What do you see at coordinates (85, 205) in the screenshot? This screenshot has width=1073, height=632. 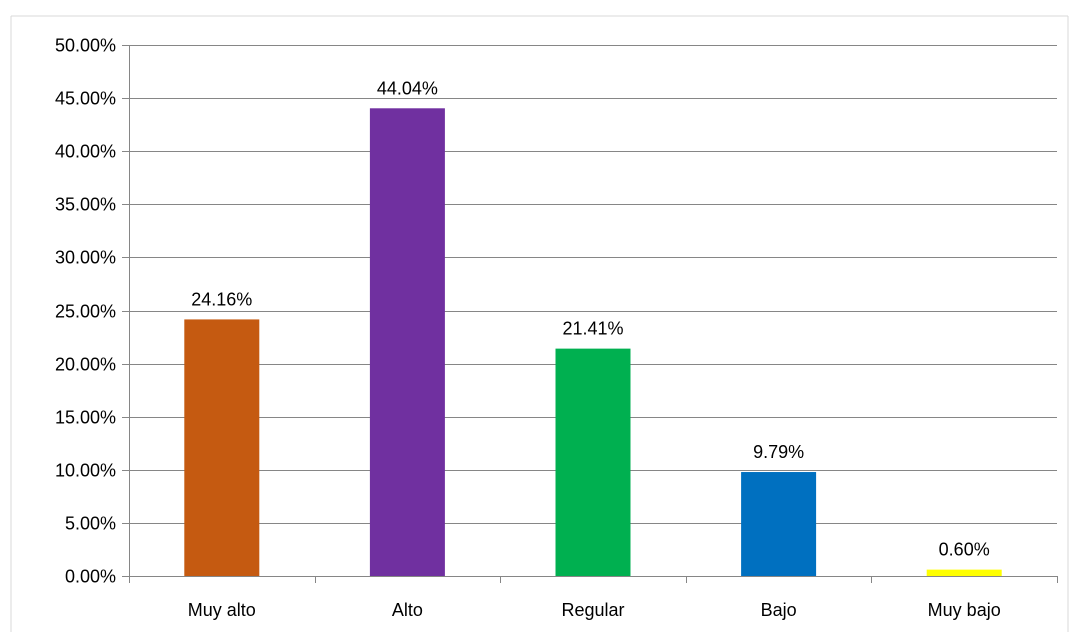 I see `y-tick-label: 35.00%` at bounding box center [85, 205].